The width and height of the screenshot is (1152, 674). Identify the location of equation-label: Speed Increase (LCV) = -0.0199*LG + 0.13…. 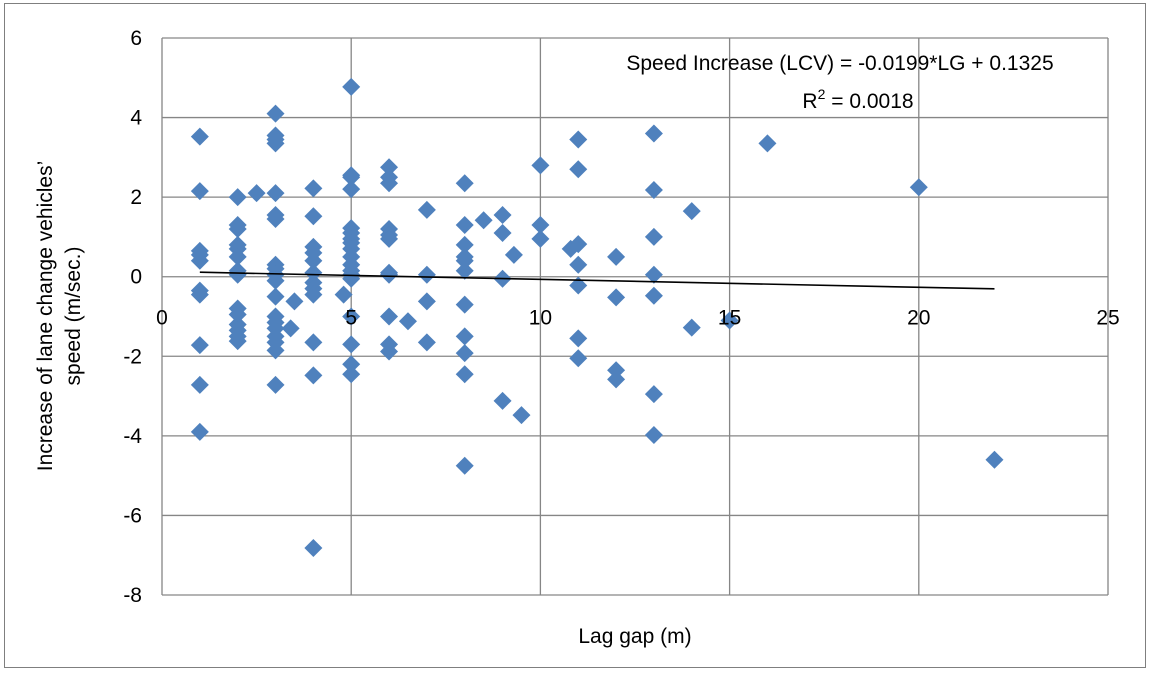
(839, 63).